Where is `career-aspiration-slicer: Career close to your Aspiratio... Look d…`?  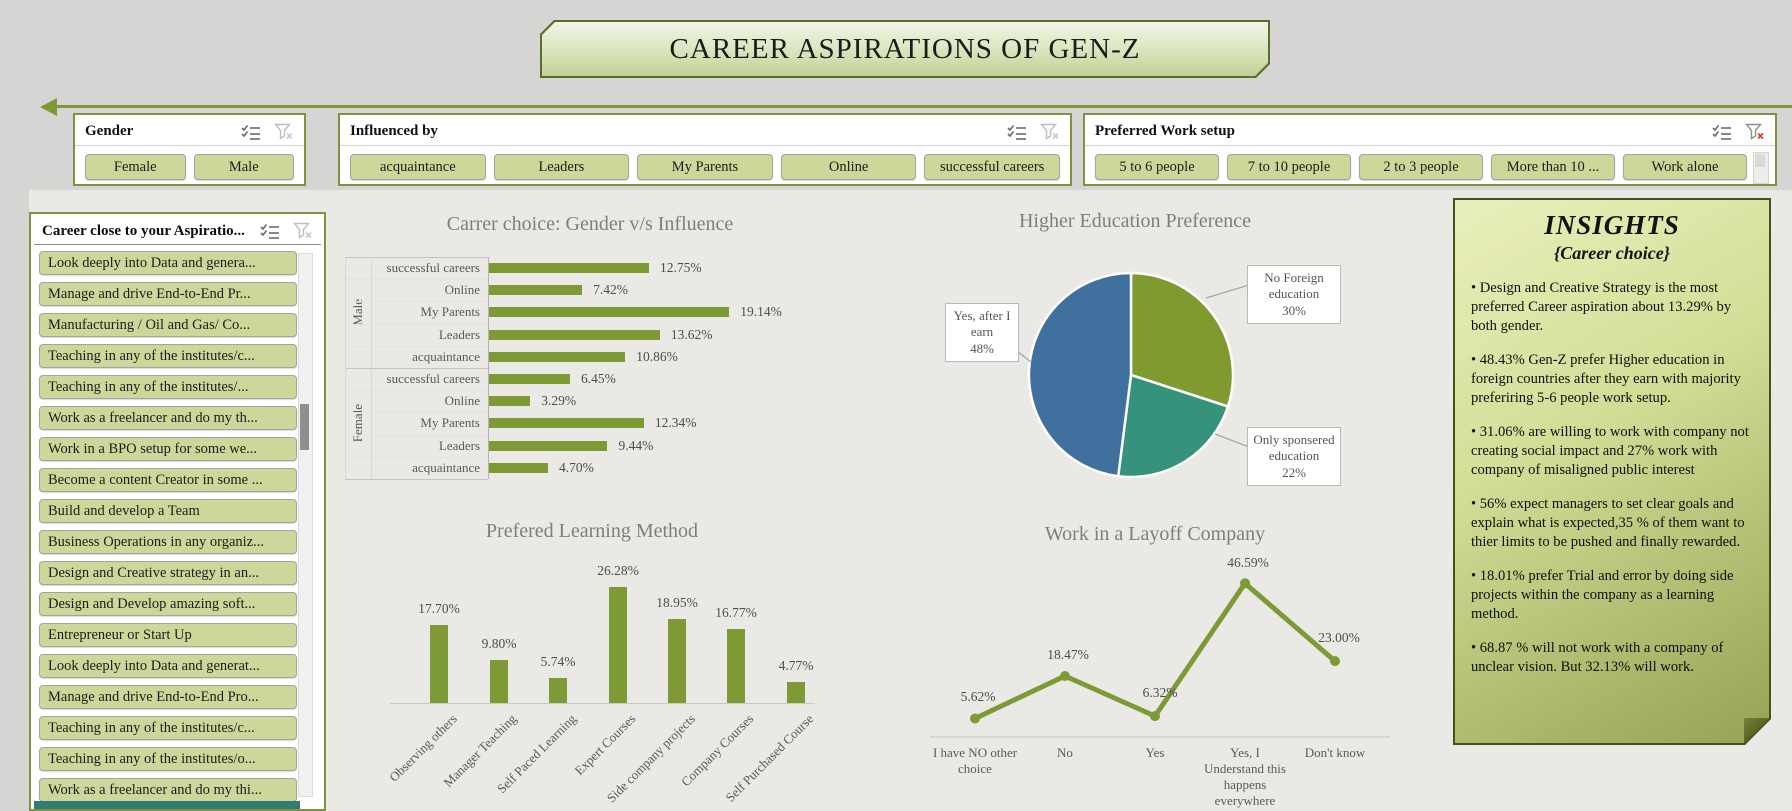
career-aspiration-slicer: Career close to your Aspiratio... Look d… is located at coordinates (177, 511).